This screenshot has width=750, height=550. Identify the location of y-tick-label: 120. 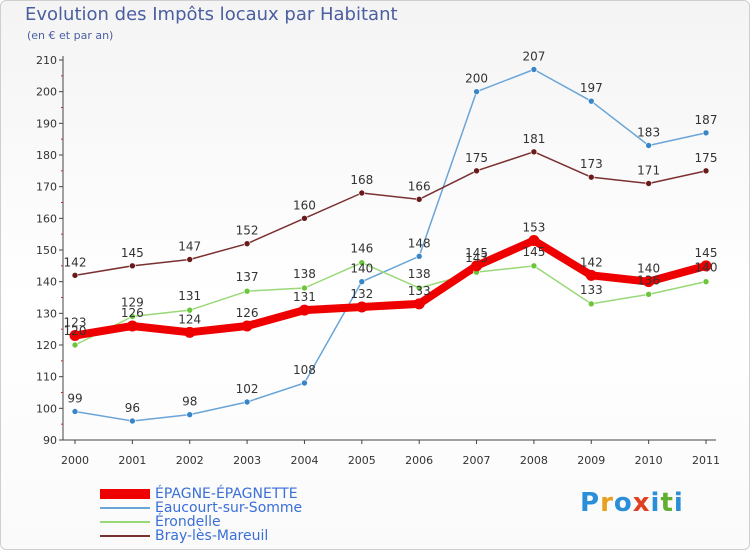
(46, 345).